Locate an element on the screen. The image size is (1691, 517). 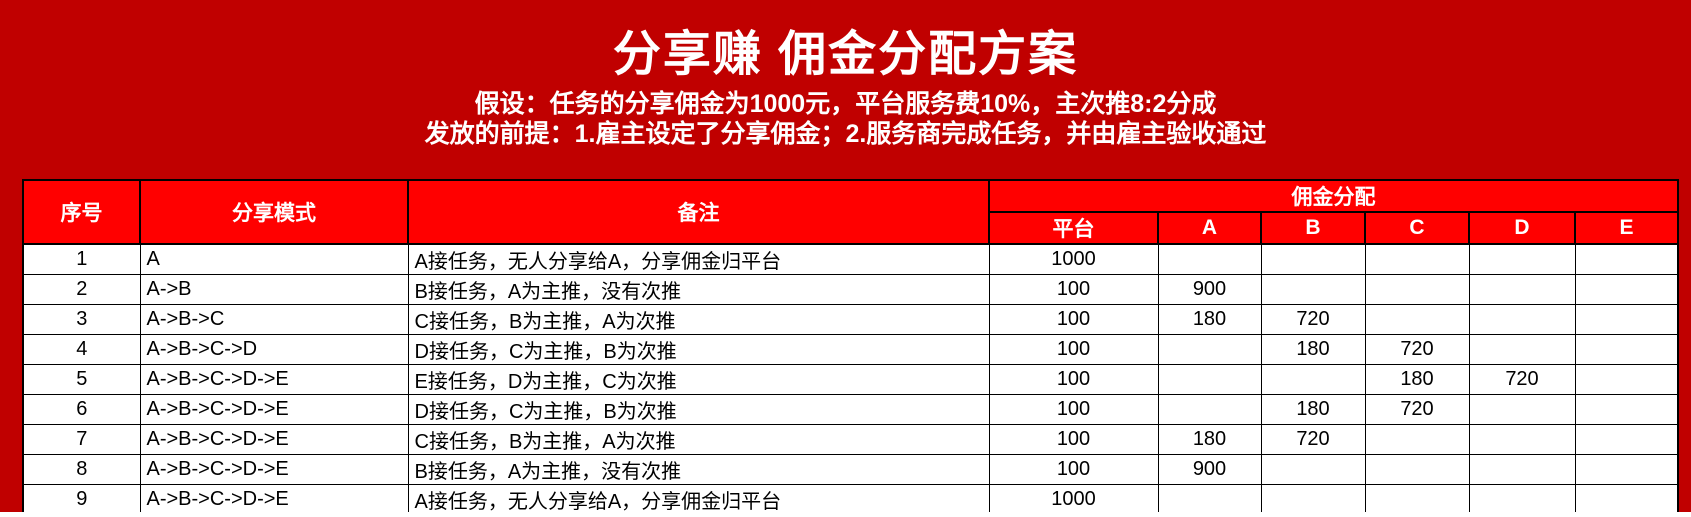
row-index-cell: 8 is located at coordinates (81, 469).